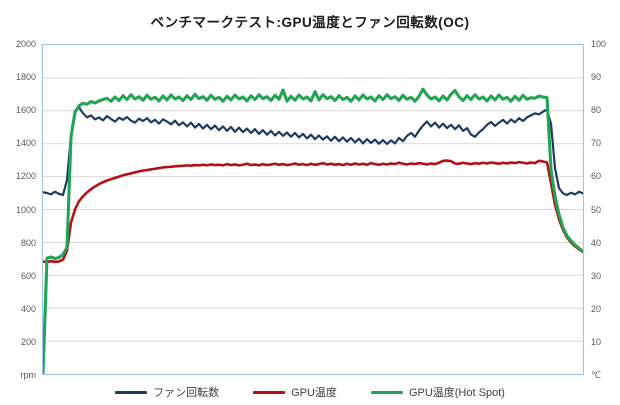 The width and height of the screenshot is (620, 405). Describe the element at coordinates (269, 392) in the screenshot. I see `gpu-temp-line-swatch` at that location.